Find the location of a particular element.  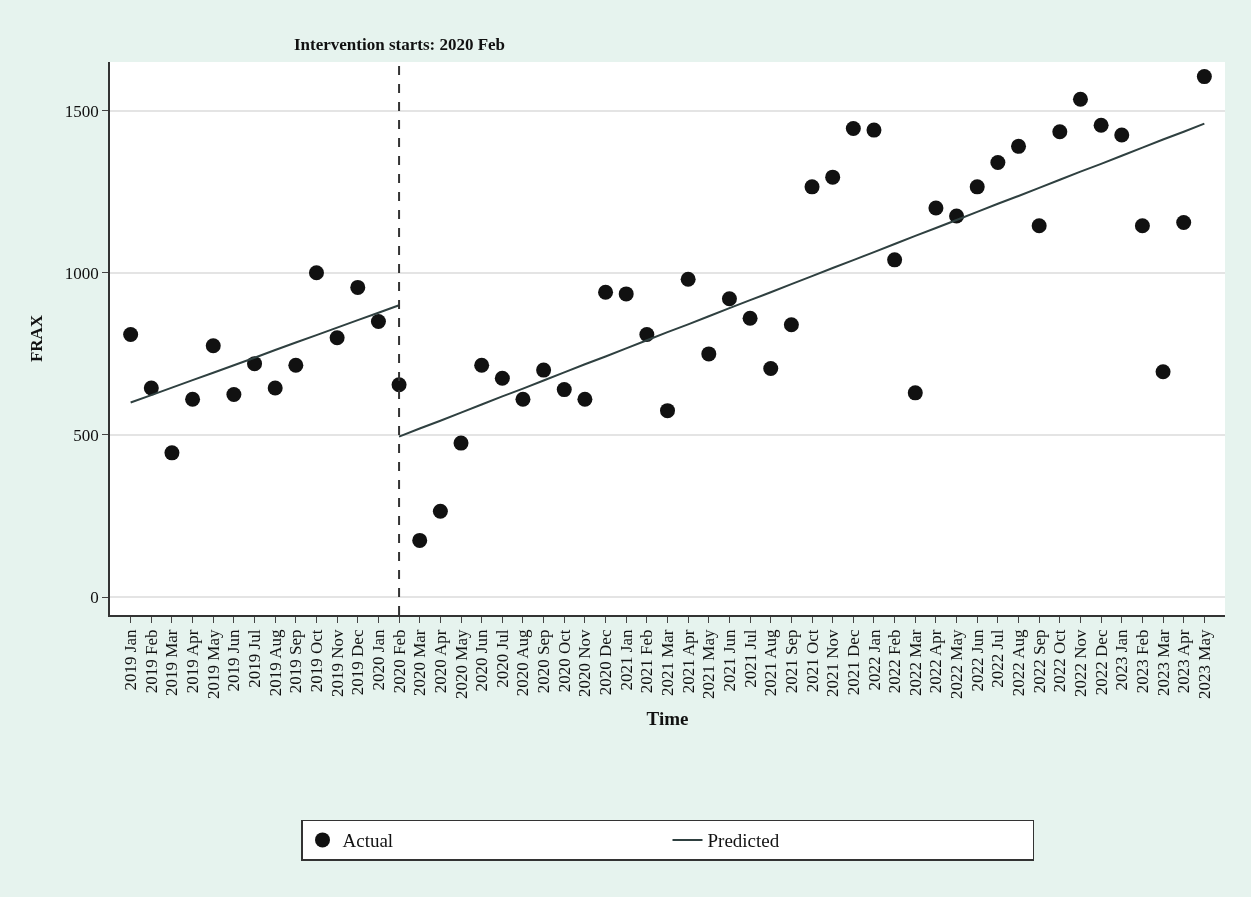

x-tick-label: 2020 May is located at coordinates (461, 664).